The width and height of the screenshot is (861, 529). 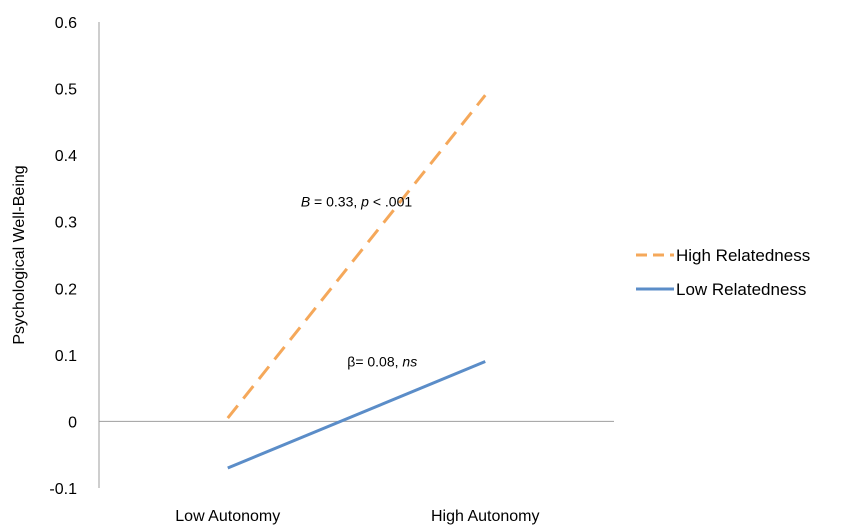 I want to click on y-tick-label: 0.5, so click(x=66, y=90).